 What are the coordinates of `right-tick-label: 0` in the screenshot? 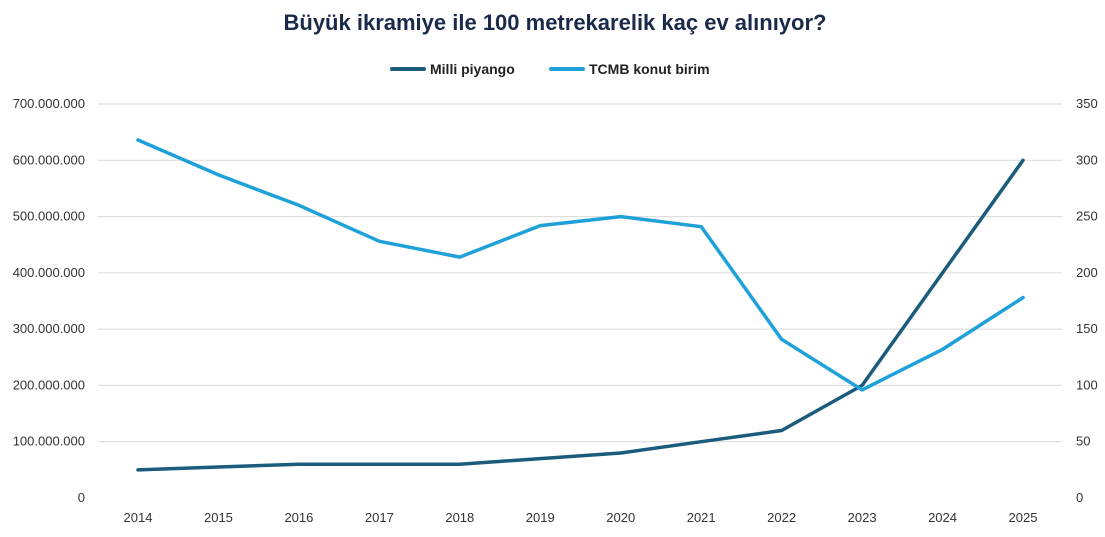 It's located at (1079, 497).